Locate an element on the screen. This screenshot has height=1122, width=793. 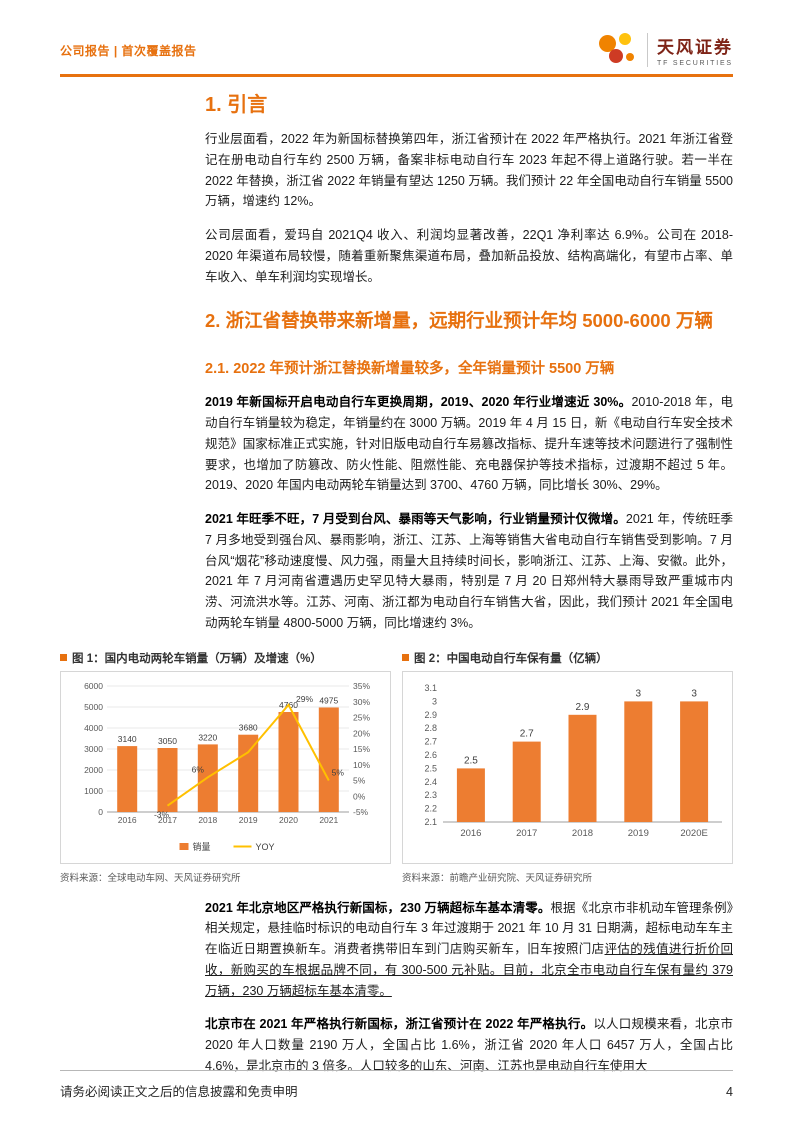
tf-securities-logo-icon is located at coordinates (617, 50).